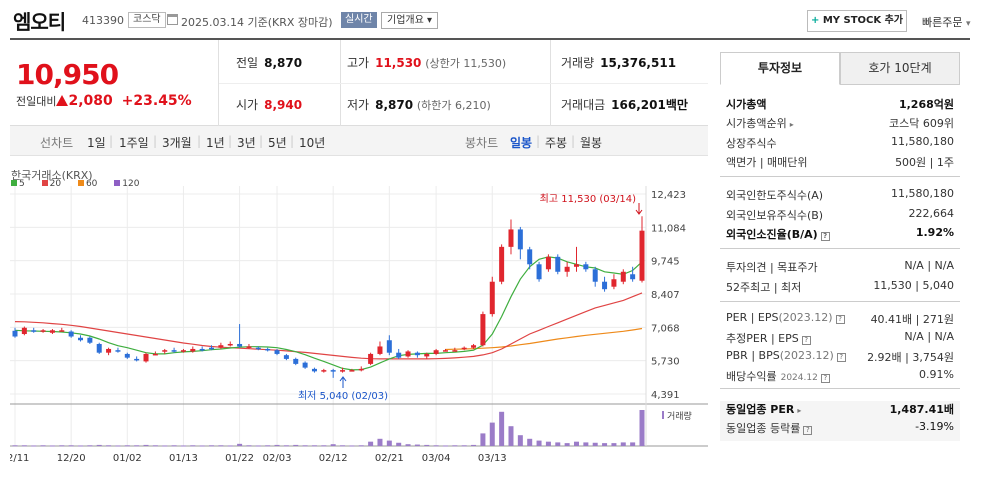 This screenshot has width=981, height=480. Describe the element at coordinates (215, 143) in the screenshot. I see `period-1y: 1년` at that location.